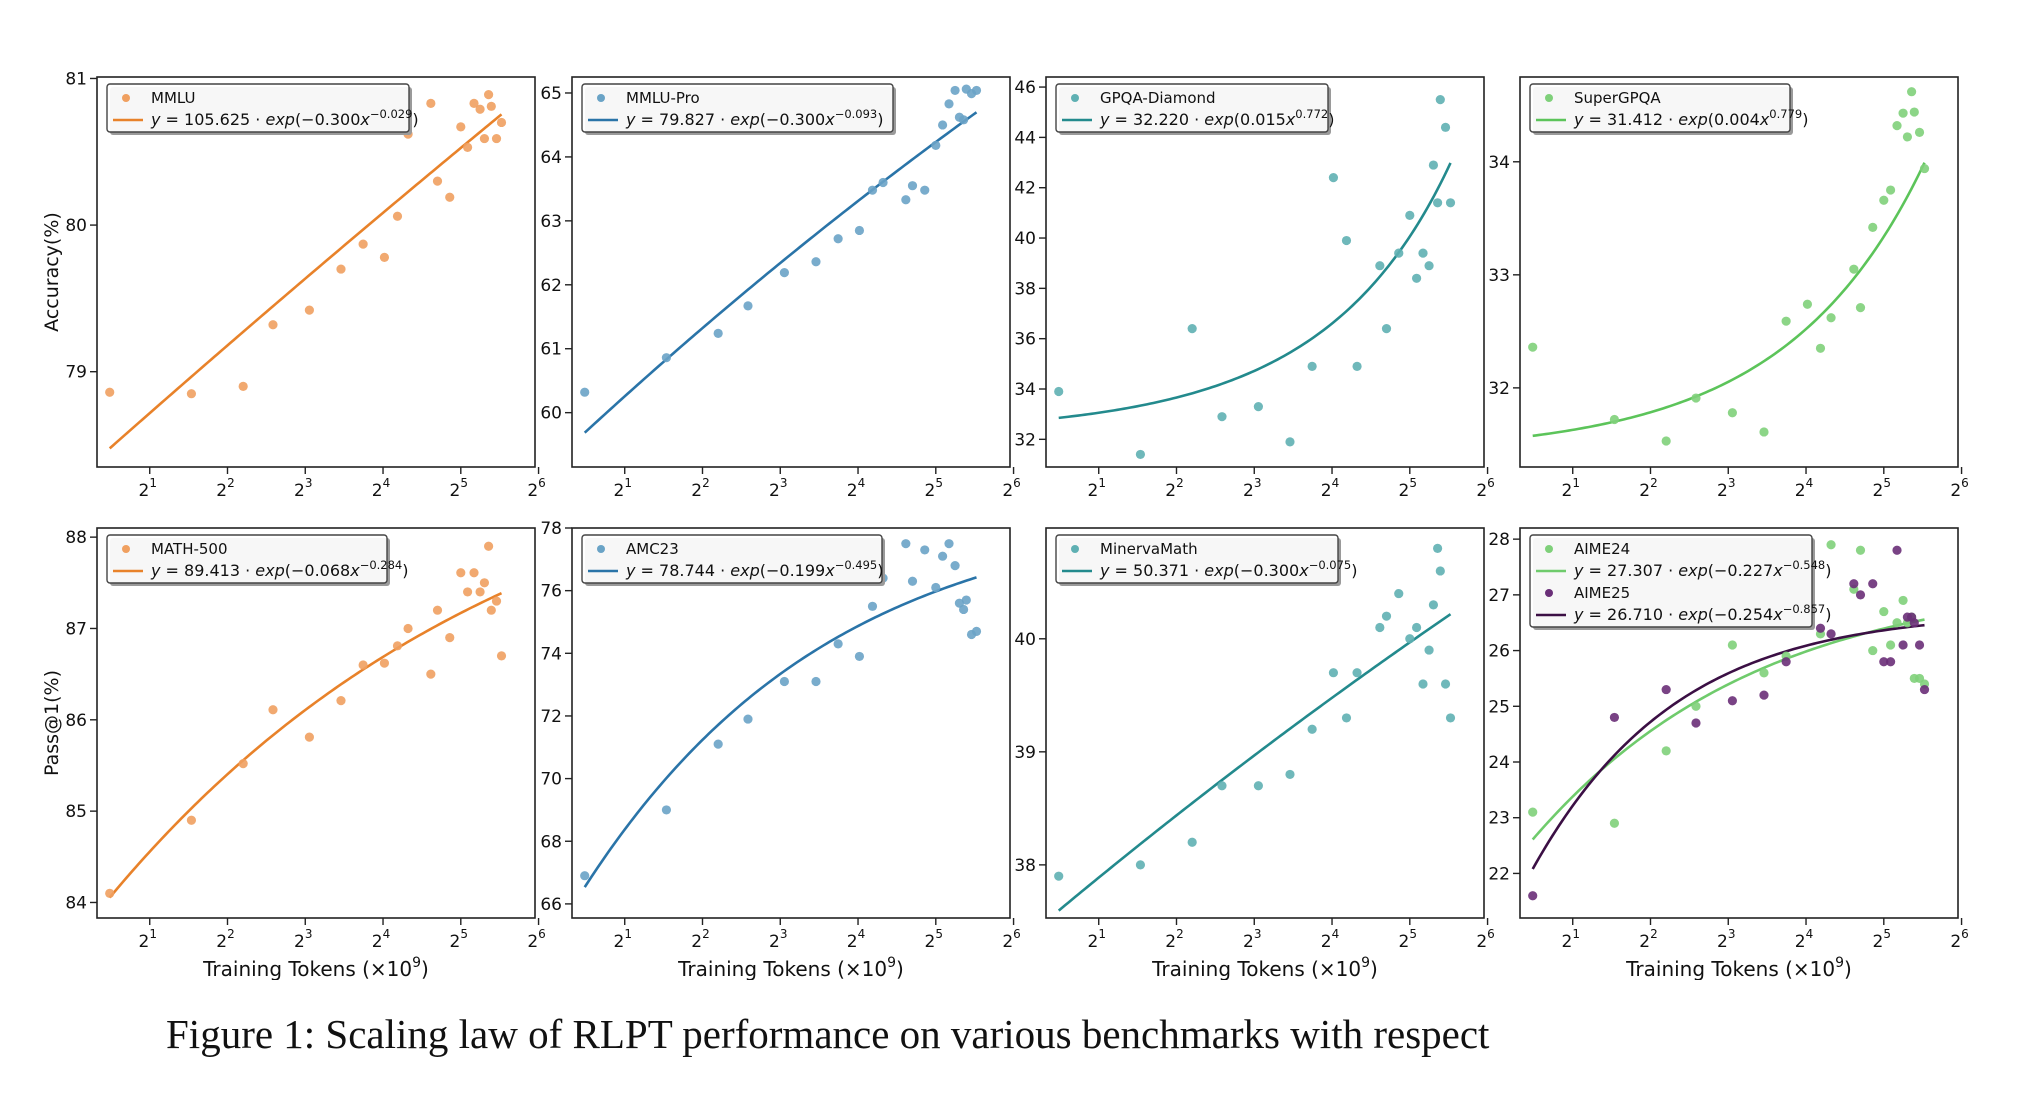 The image size is (2022, 1098). What do you see at coordinates (551, 350) in the screenshot?
I see `y-tick-label: 61` at bounding box center [551, 350].